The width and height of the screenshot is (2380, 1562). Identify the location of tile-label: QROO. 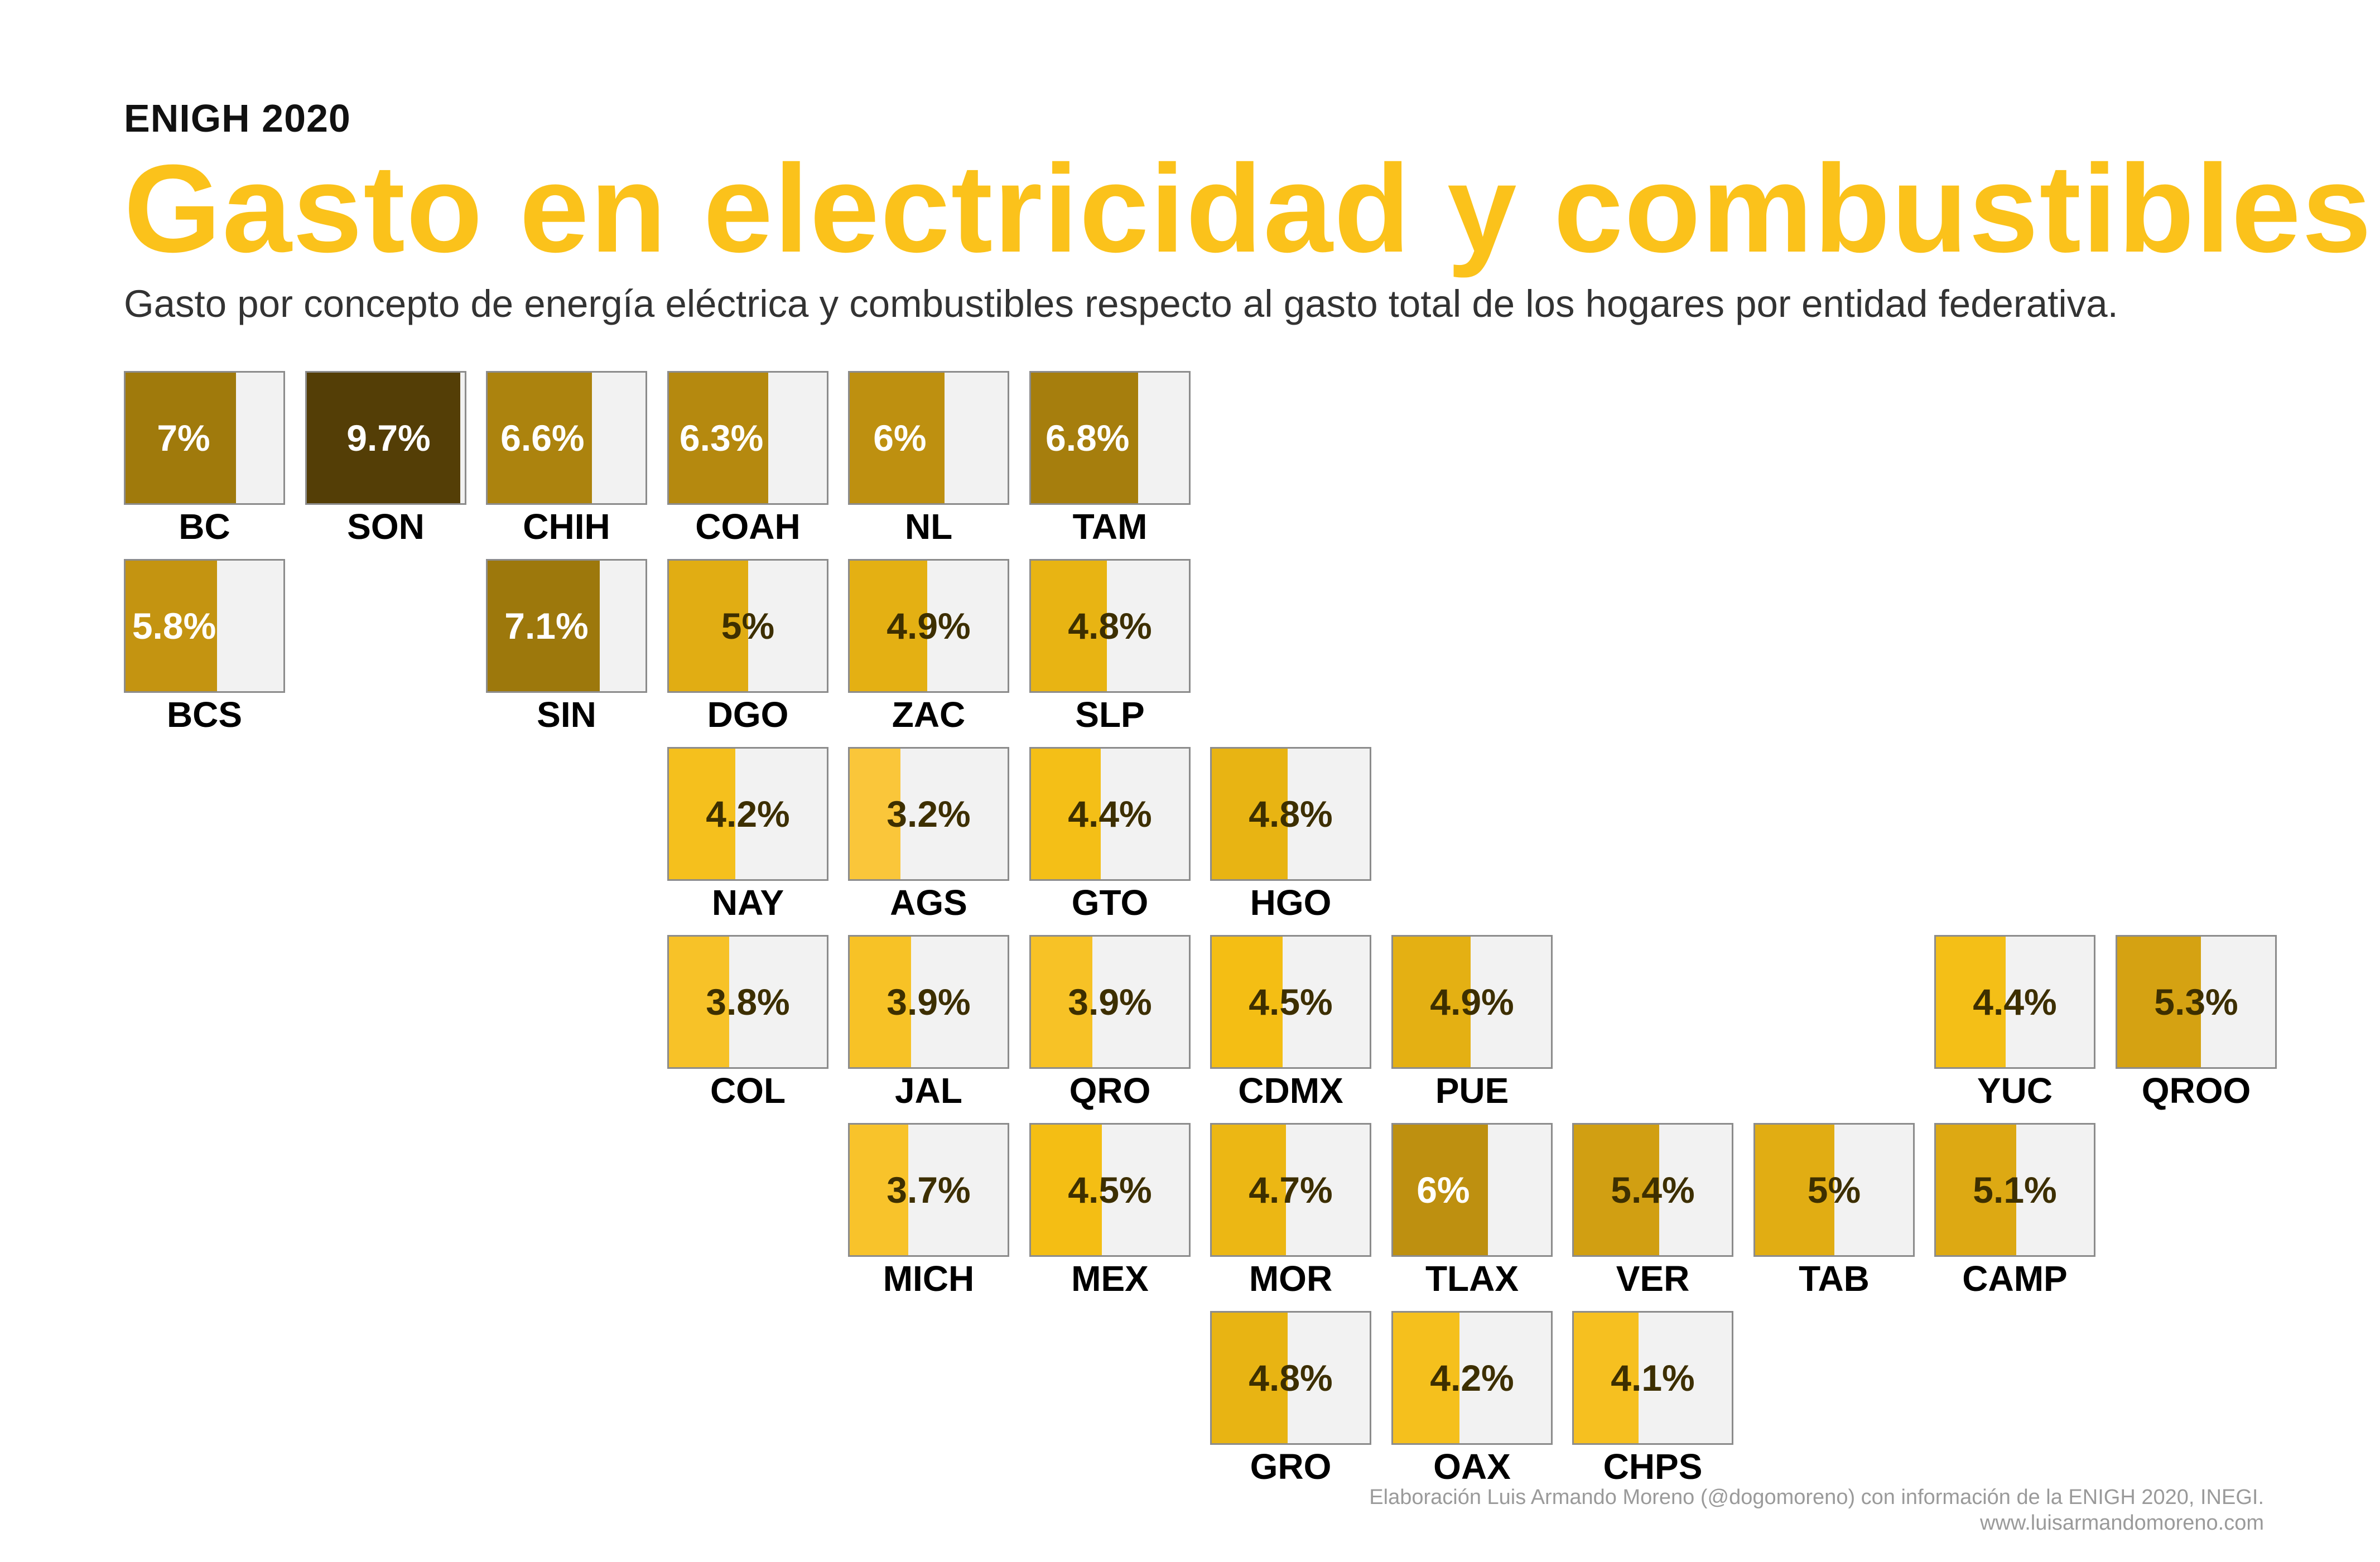
(2196, 1091).